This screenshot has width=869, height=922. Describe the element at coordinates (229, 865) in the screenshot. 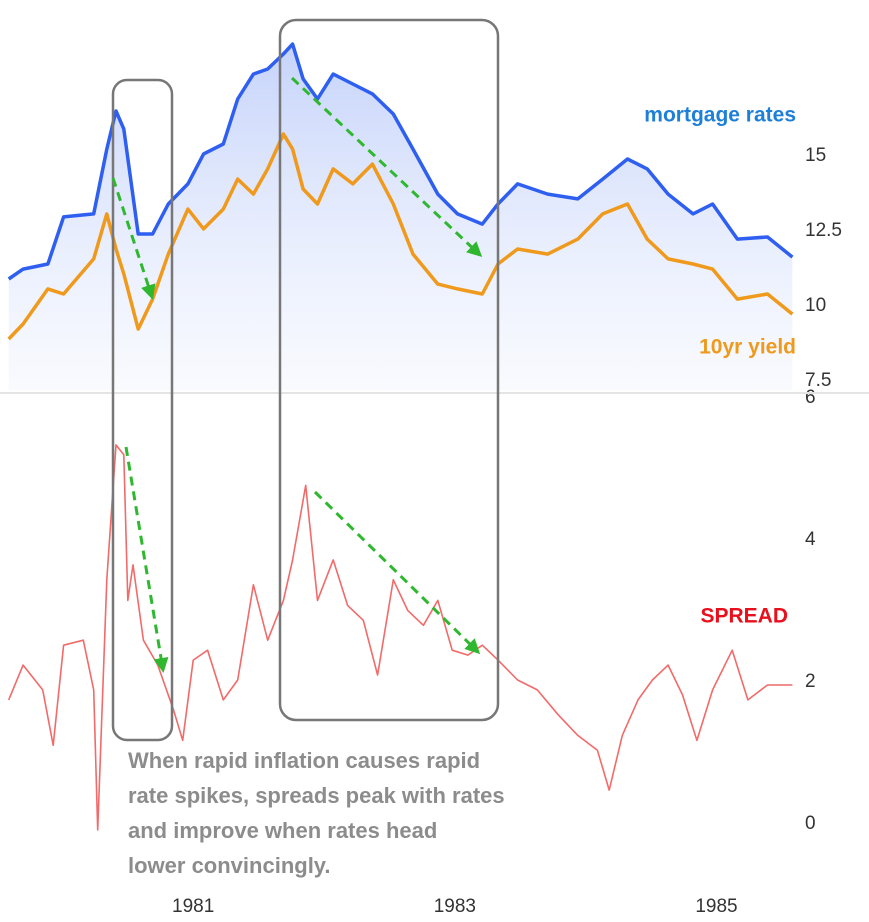

I see `annotation-line: lower convincingly.` at that location.